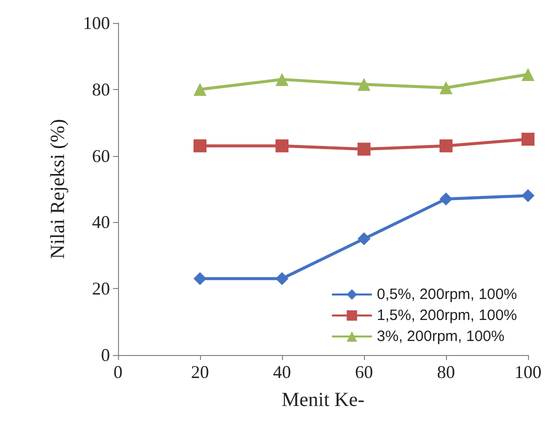  I want to click on x-tick-label: 80, so click(446, 372).